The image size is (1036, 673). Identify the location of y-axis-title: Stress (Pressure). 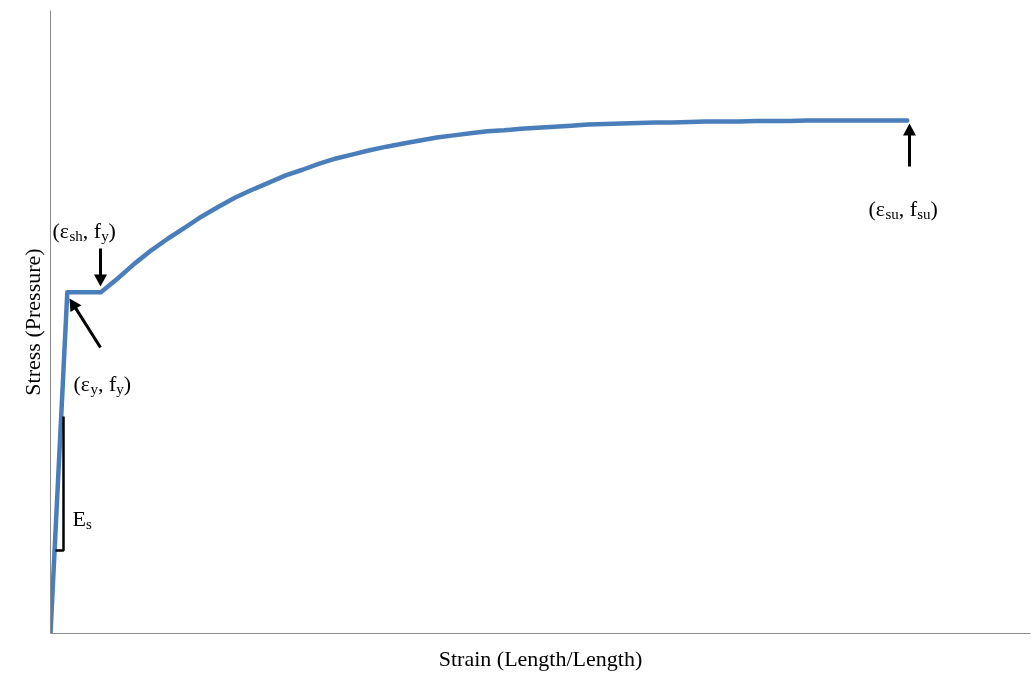
(32, 322).